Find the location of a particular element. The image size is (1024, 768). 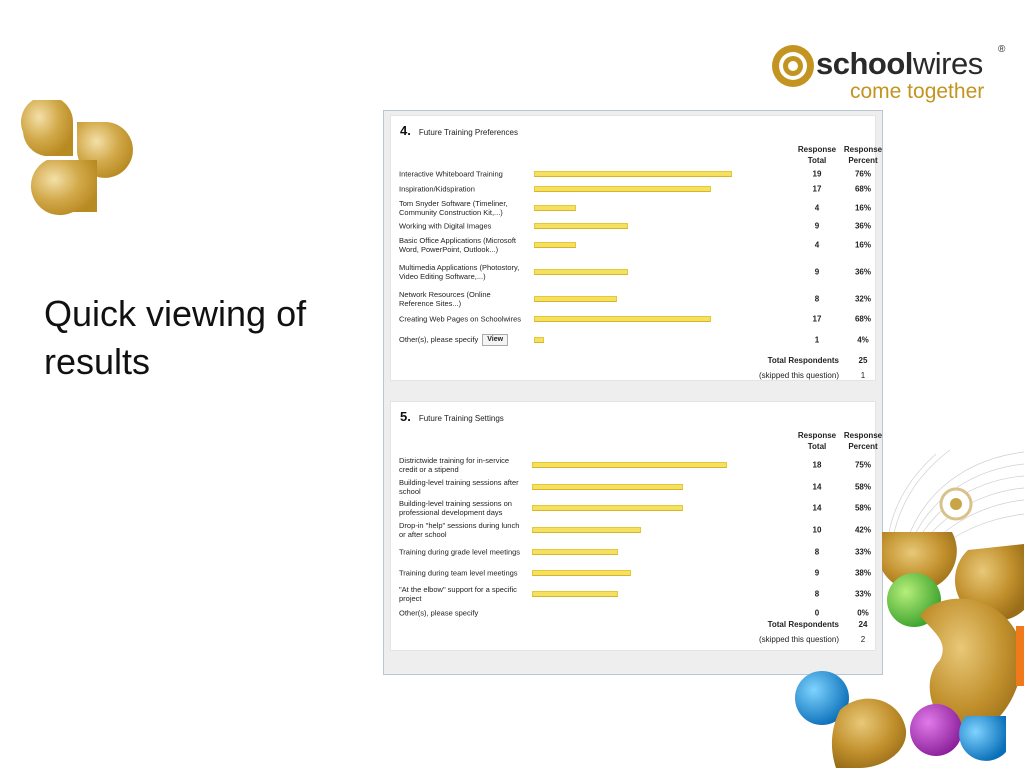

answer-label: Other(s), please specify View is located at coordinates (463, 340).